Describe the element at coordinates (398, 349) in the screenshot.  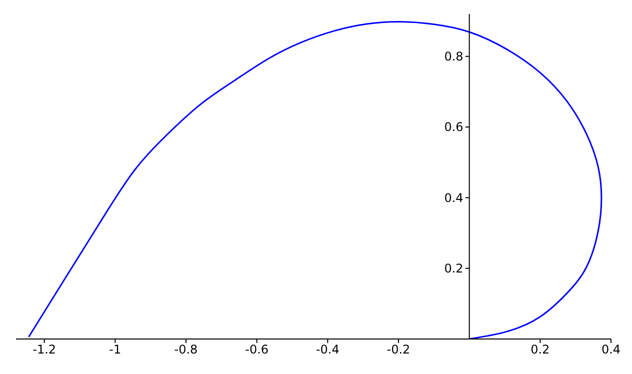
I see `x-tick-label: -0.2` at that location.